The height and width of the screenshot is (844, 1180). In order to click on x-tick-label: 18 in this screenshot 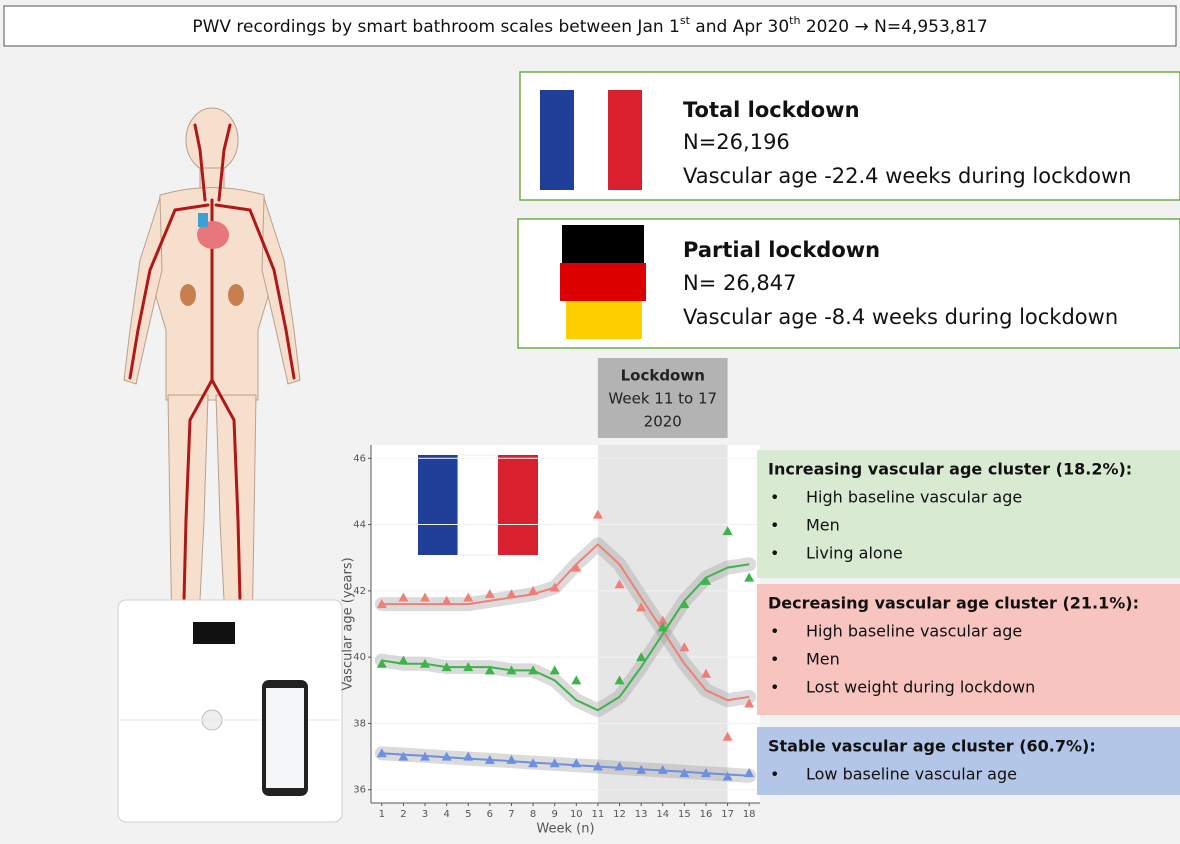, I will do `click(749, 814)`.